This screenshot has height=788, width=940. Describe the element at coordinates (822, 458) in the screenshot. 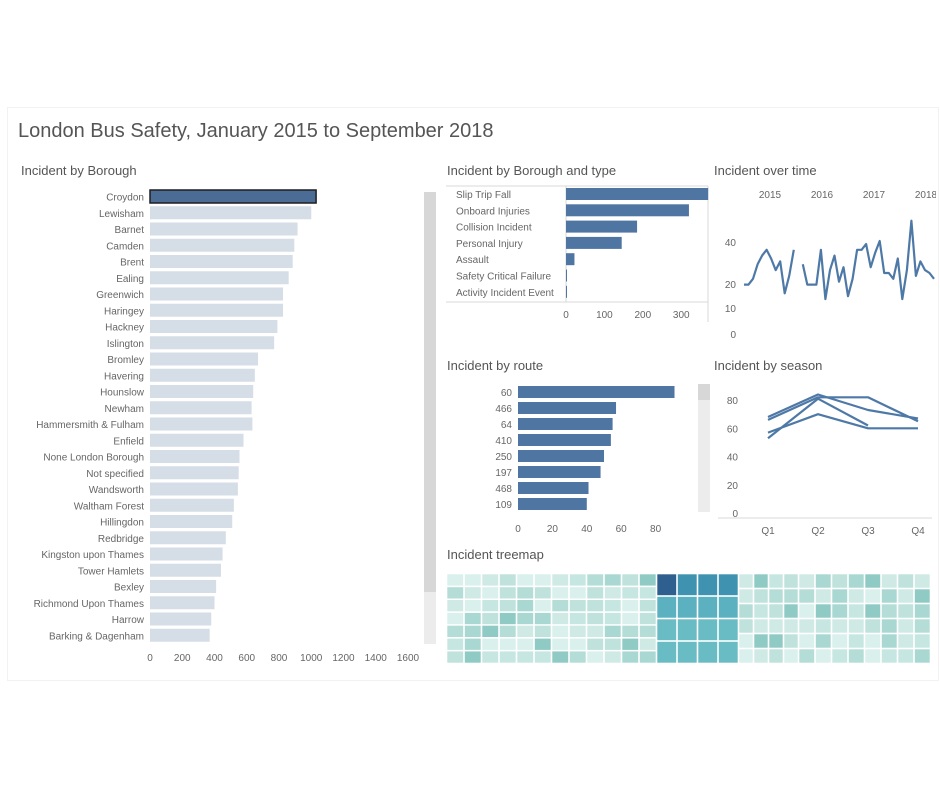

I see `season-line-chart: 0 20 40 60 80 Q1 Q2 Q3 Q4` at that location.